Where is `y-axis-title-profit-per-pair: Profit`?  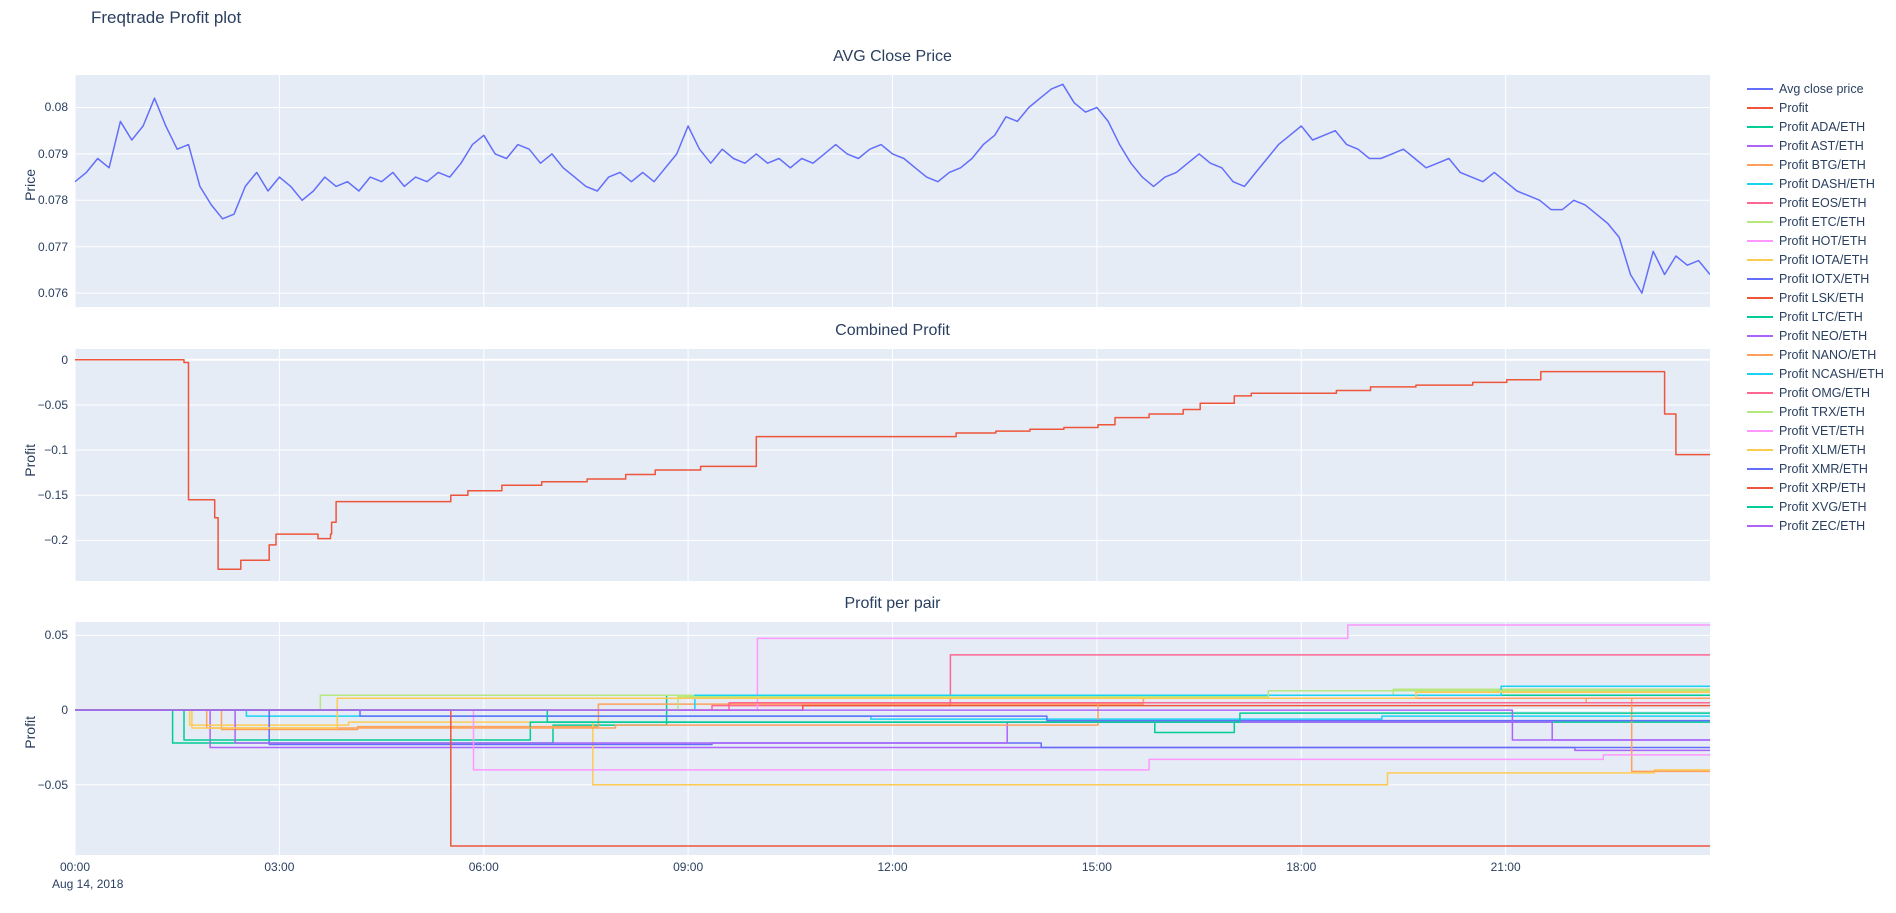
y-axis-title-profit-per-pair: Profit is located at coordinates (30, 732).